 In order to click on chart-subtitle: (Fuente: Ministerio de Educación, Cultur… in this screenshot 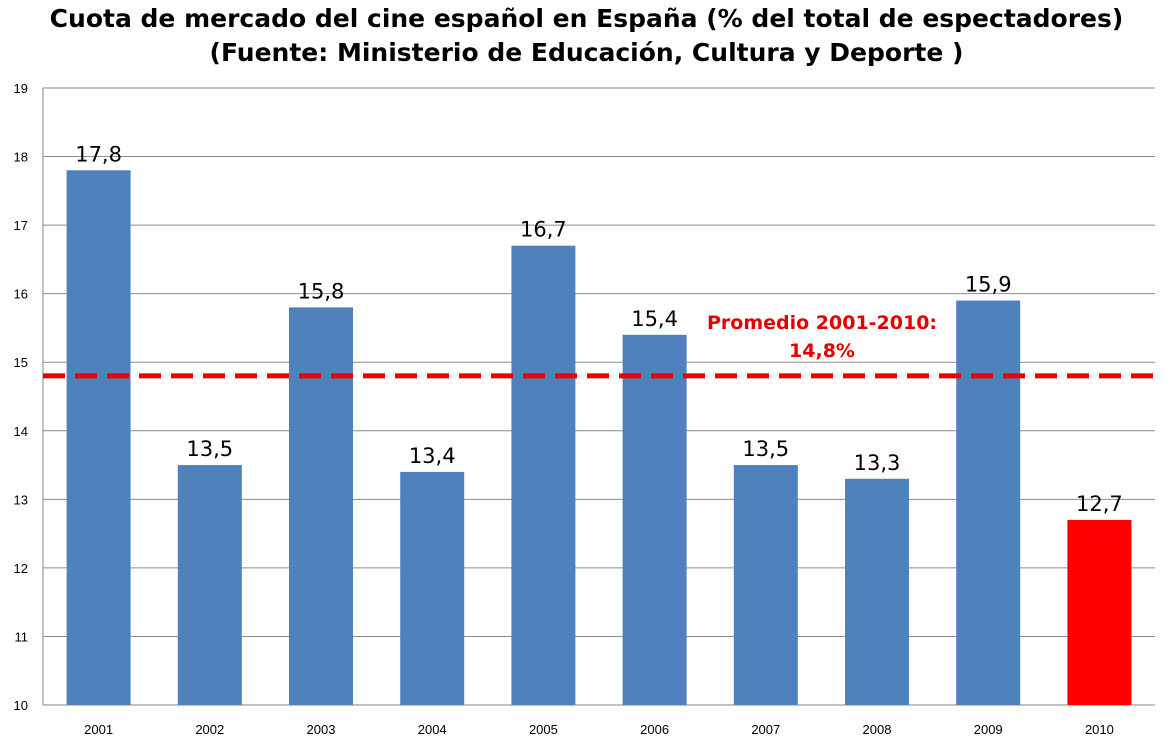, I will do `click(586, 52)`.